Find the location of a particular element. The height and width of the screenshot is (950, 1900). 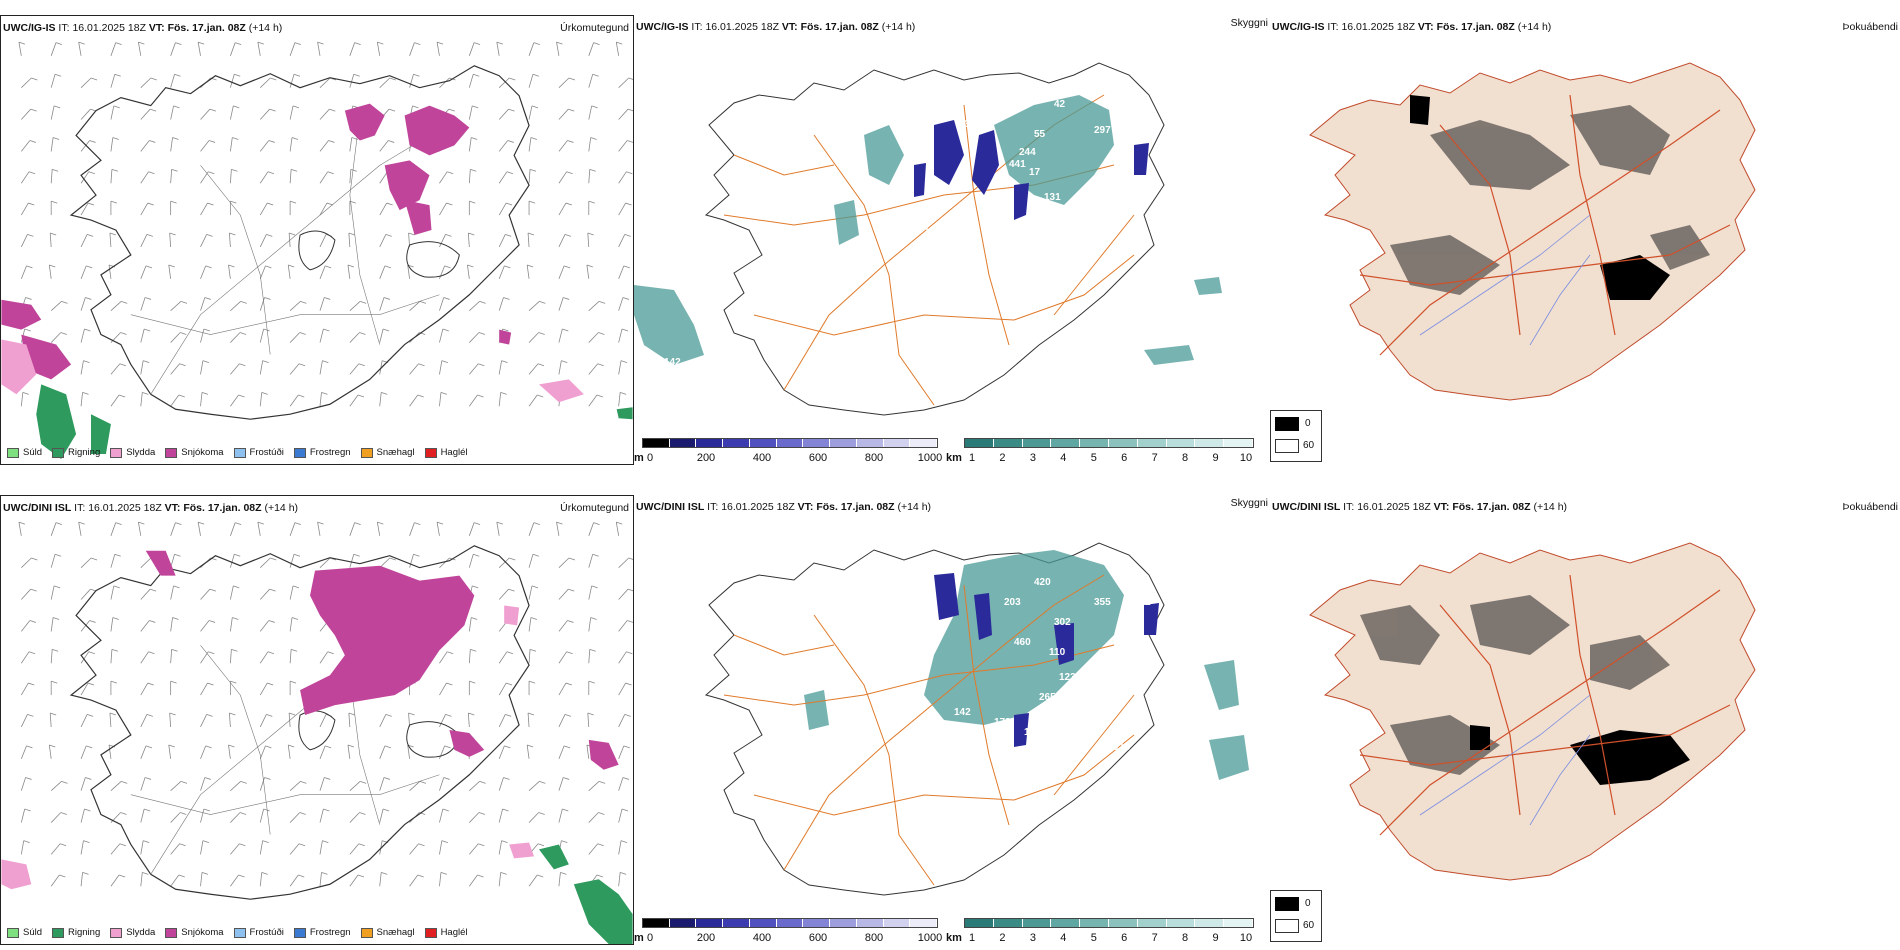

colorbar-tick-label: 7 is located at coordinates (1154, 938).